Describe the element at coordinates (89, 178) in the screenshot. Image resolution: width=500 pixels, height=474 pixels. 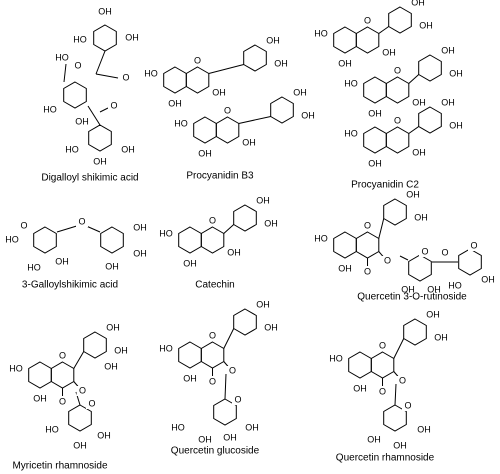
I see `compound-name: Digalloyl shikimic acid` at that location.